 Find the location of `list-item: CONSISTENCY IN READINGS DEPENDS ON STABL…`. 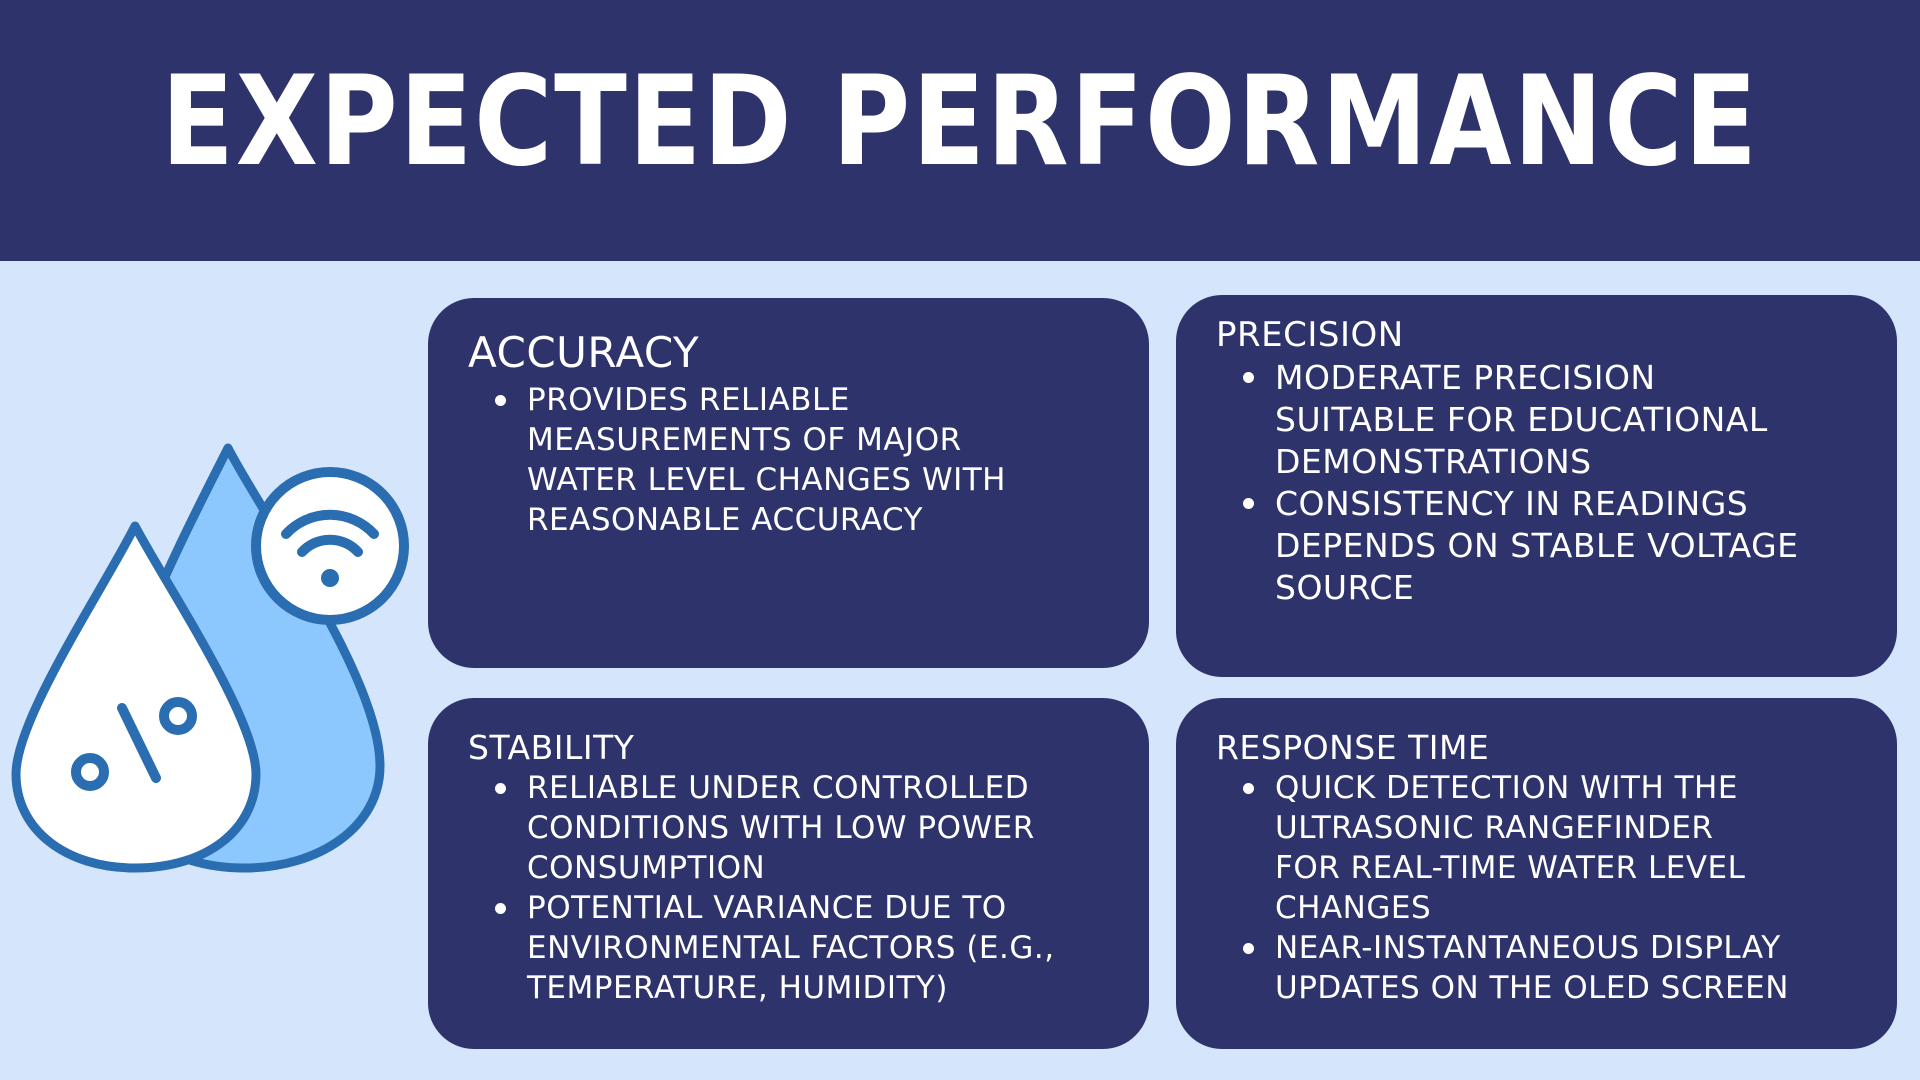

list-item: CONSISTENCY IN READINGS DEPENDS ON STABL… is located at coordinates (1546, 546).